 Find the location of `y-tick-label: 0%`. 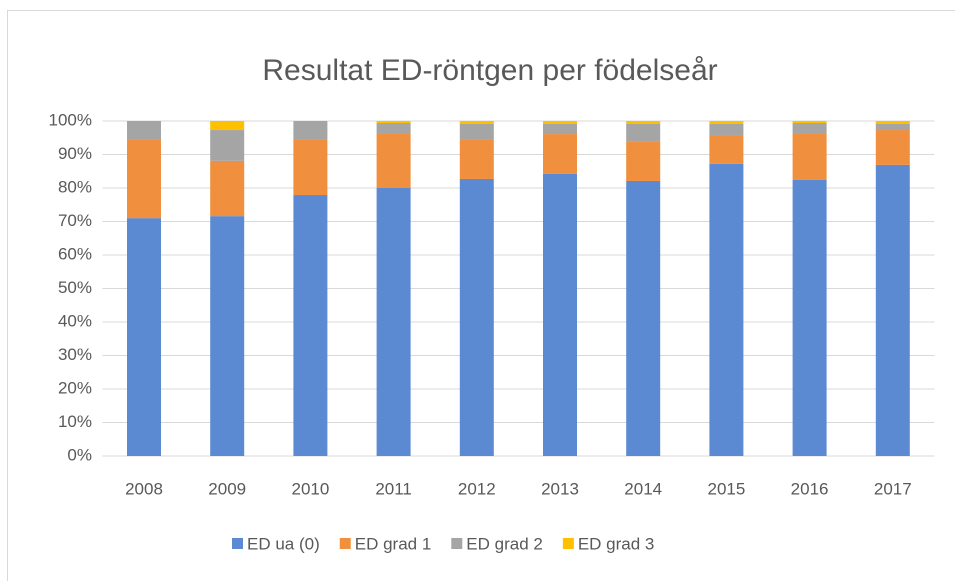

y-tick-label: 0% is located at coordinates (79, 454).